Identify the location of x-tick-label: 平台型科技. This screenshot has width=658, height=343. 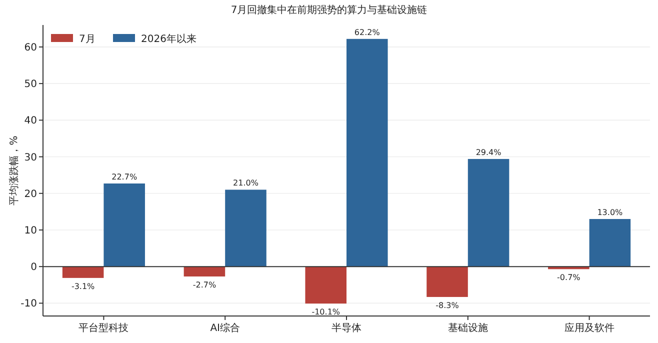
(103, 328).